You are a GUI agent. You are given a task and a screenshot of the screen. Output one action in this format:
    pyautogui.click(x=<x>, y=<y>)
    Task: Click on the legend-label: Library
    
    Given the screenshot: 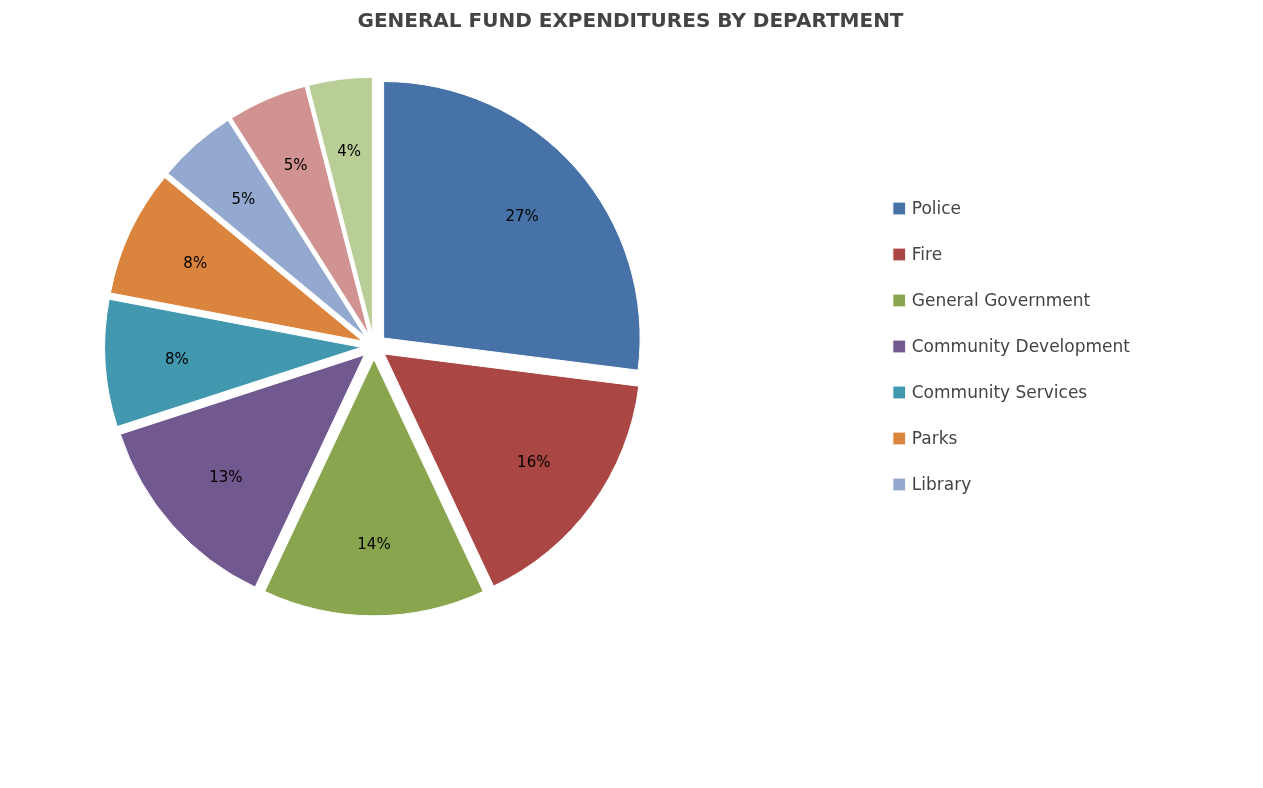 What is the action you would take?
    pyautogui.click(x=941, y=484)
    